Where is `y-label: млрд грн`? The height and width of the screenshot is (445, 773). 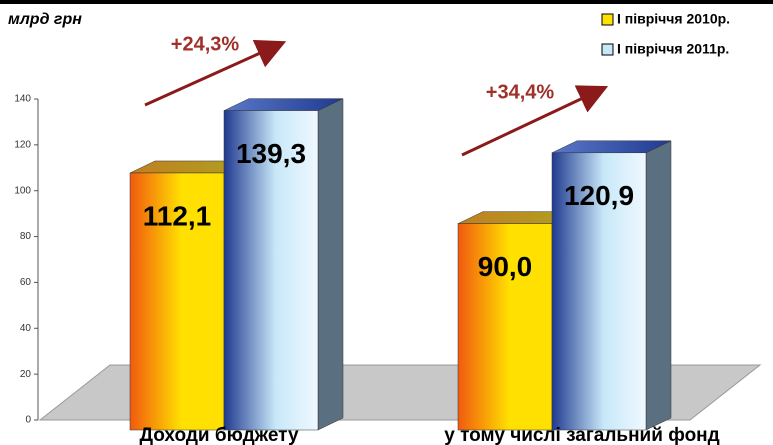 y-label: млрд грн is located at coordinates (45, 19).